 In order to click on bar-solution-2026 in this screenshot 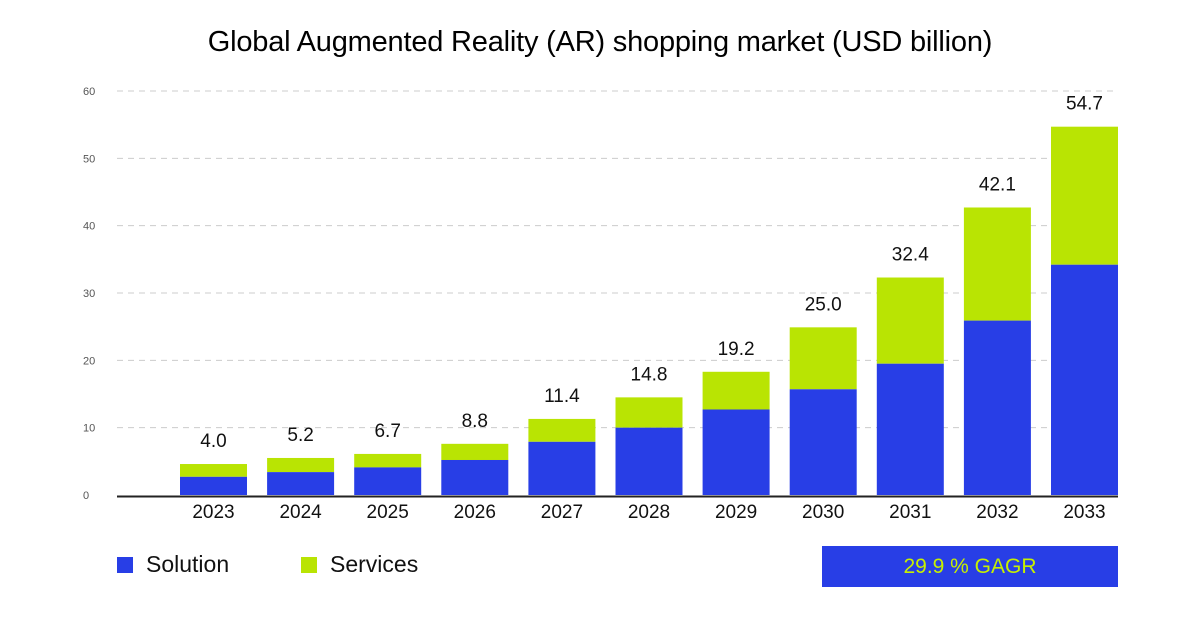, I will do `click(475, 477)`.